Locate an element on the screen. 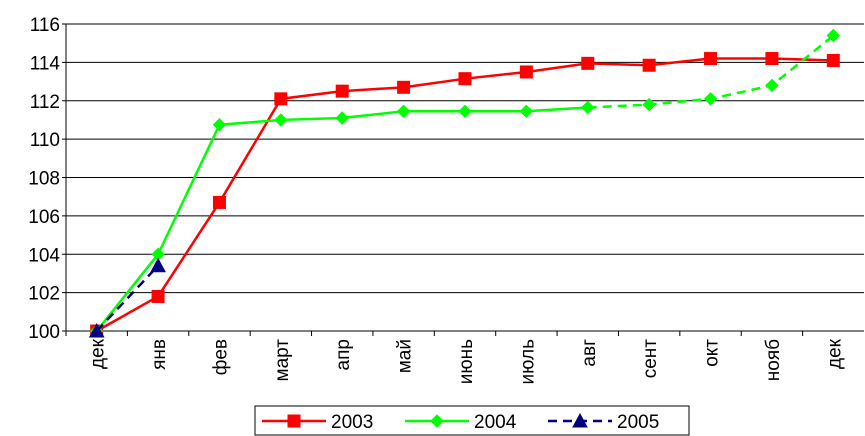  y-tick-label: 110 is located at coordinates (45, 140).